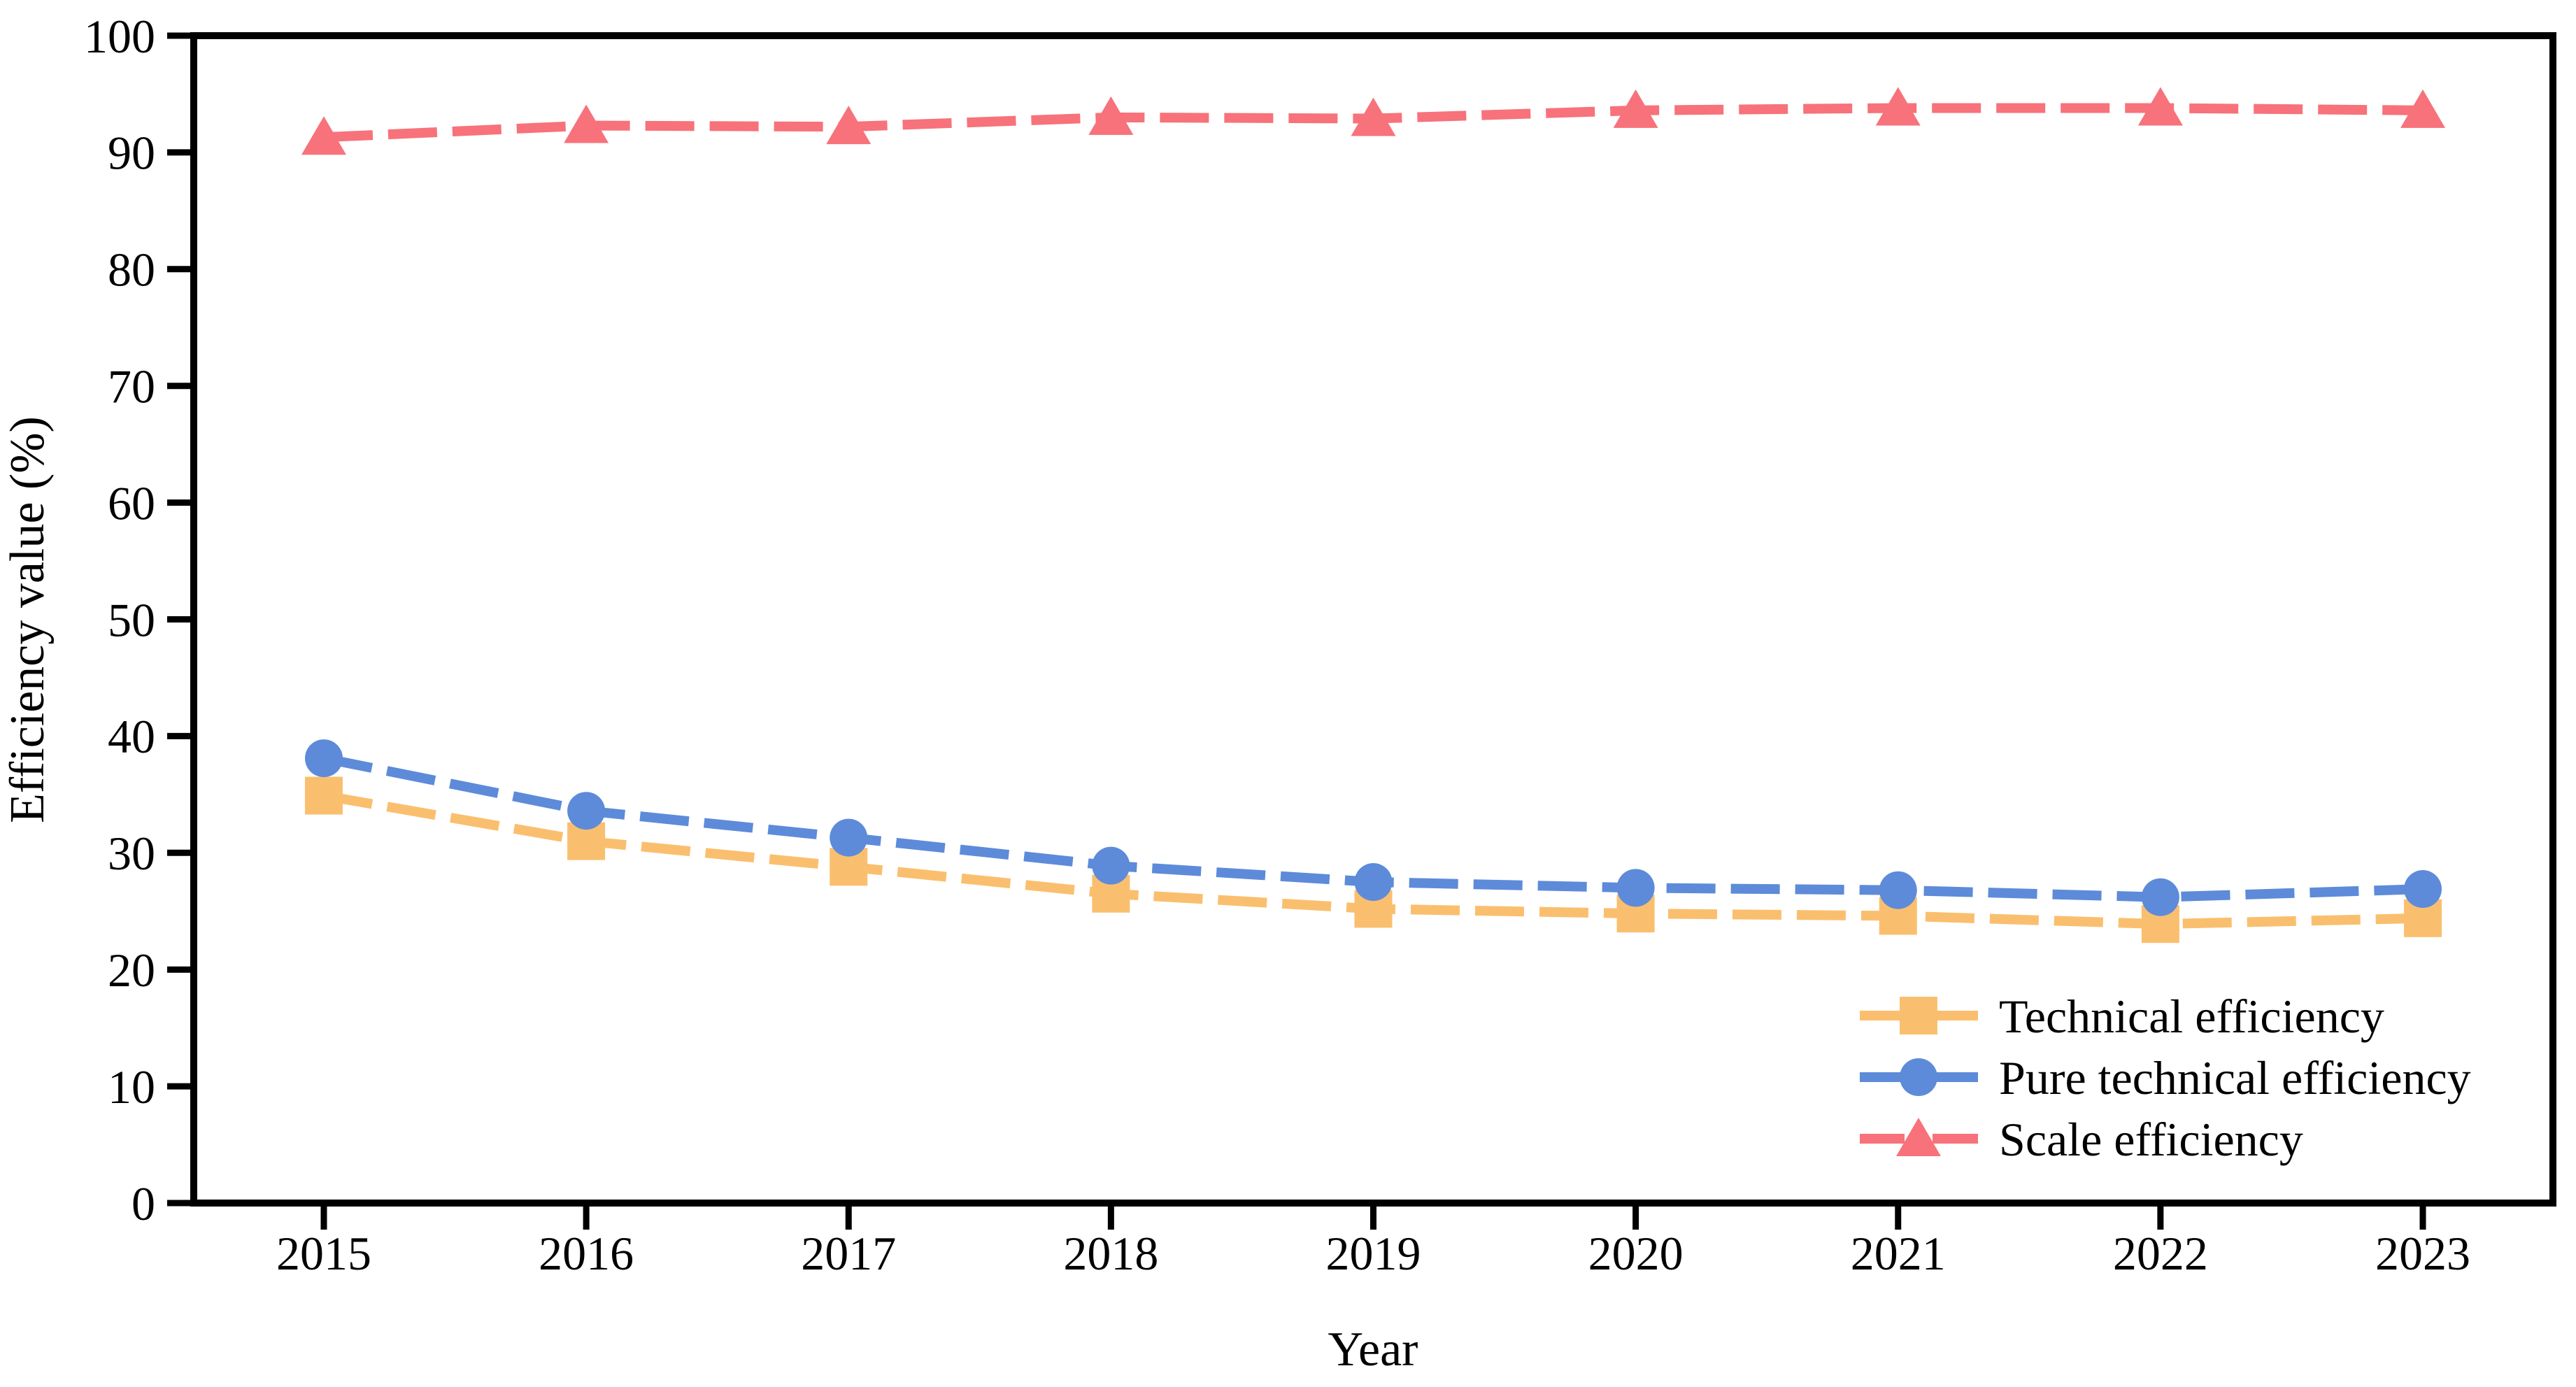 Image resolution: width=2576 pixels, height=1387 pixels. I want to click on legend-scale-efficiency-triangle-marker, so click(1918, 1137).